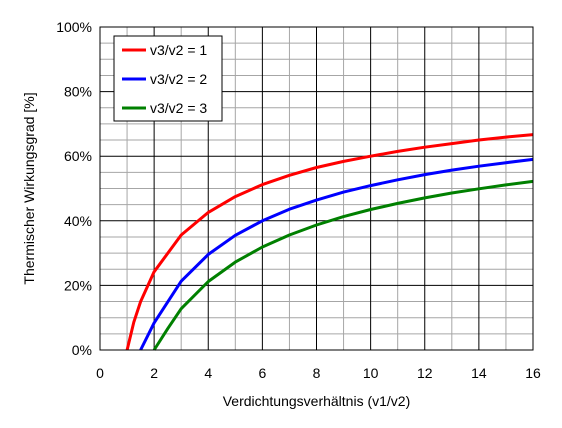  I want to click on x-tick-label: 14, so click(479, 373).